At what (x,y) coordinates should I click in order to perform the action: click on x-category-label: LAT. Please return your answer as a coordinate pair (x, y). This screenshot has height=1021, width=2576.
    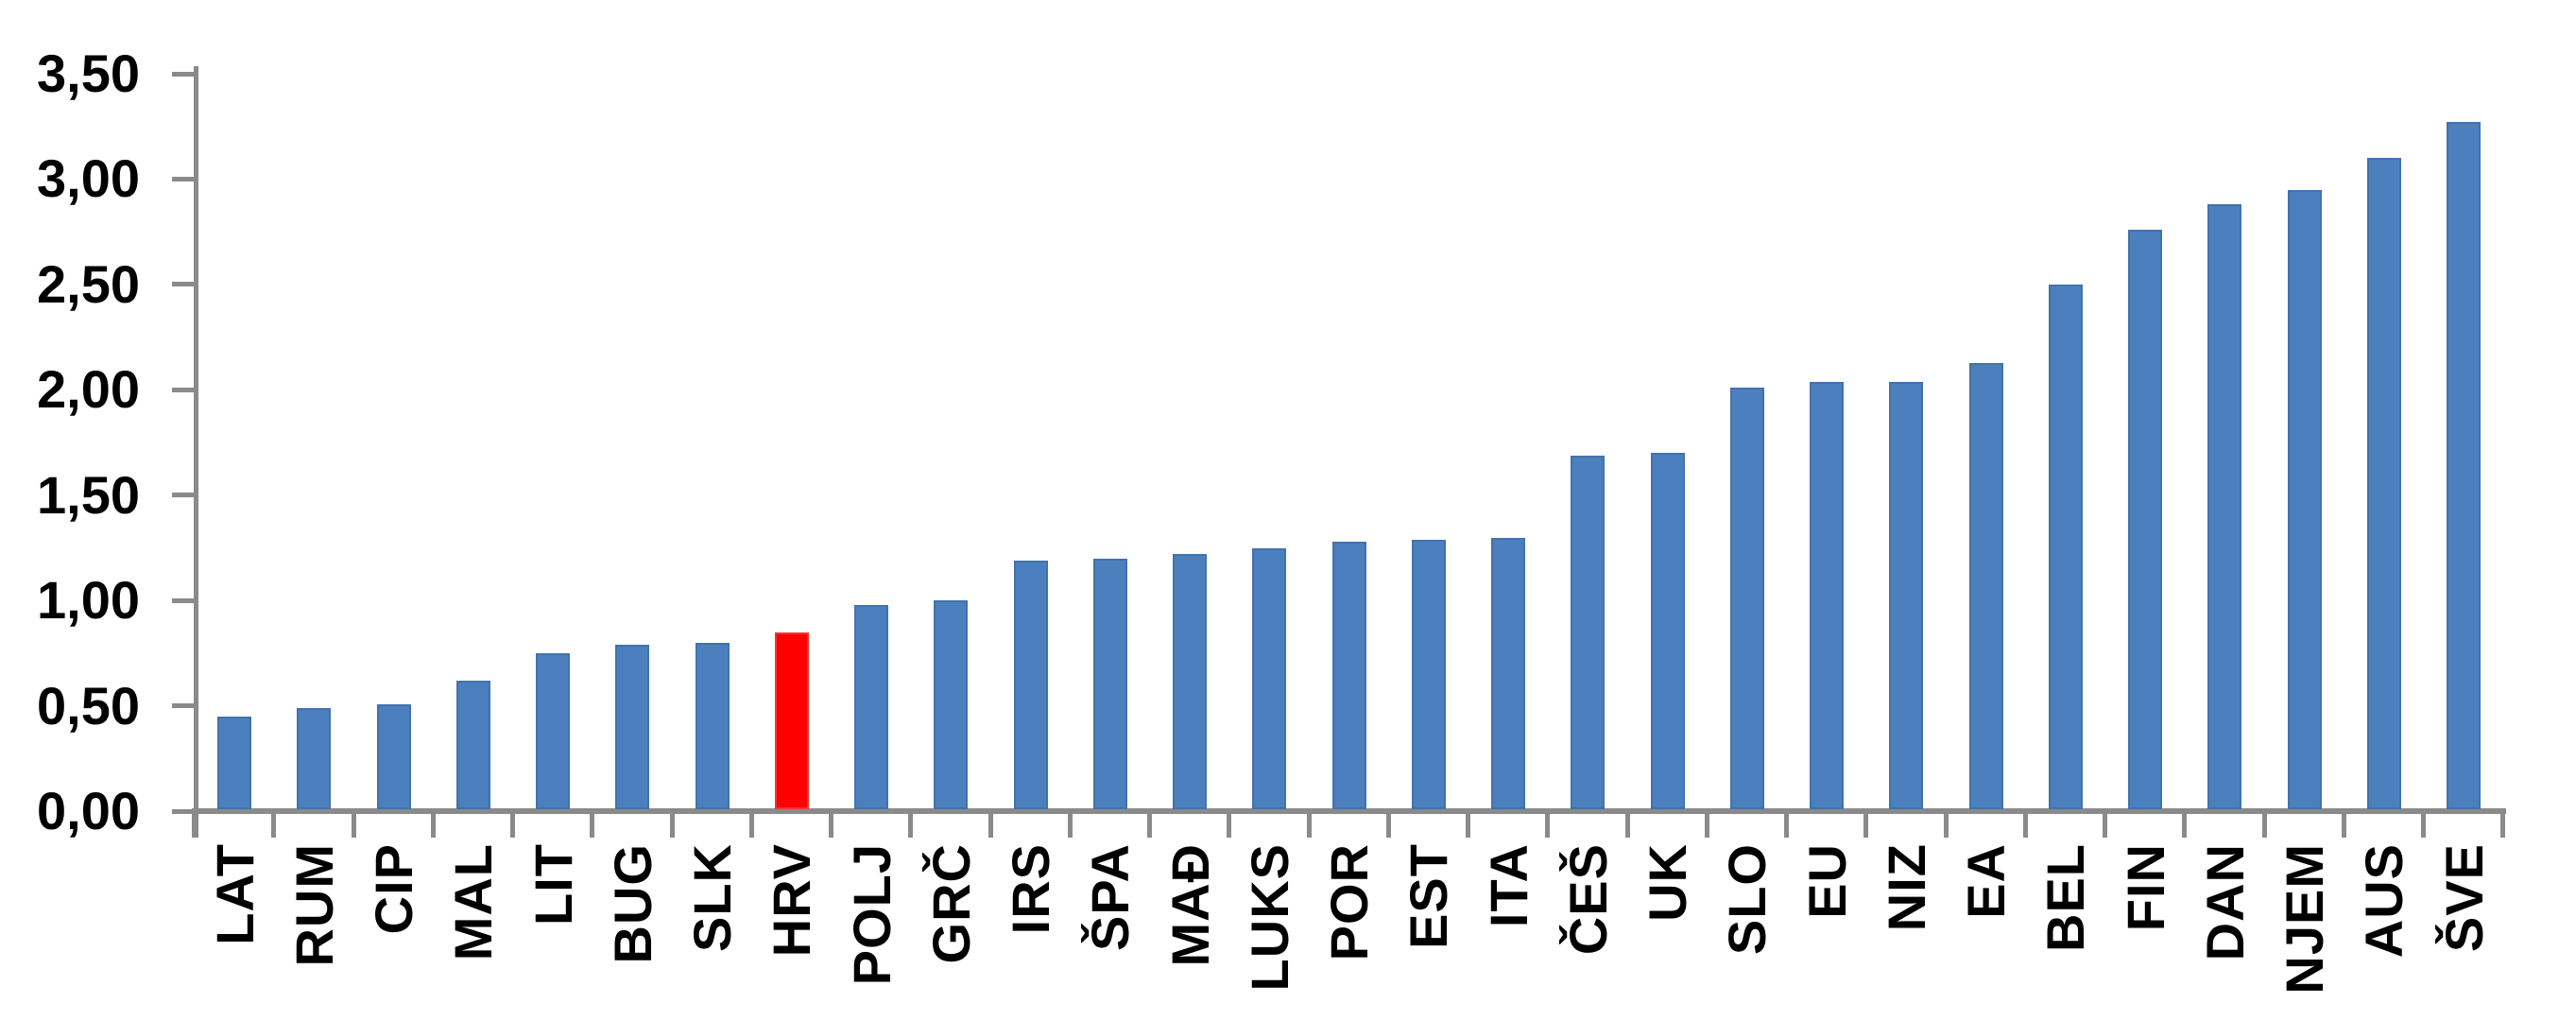
    Looking at the image, I should click on (234, 932).